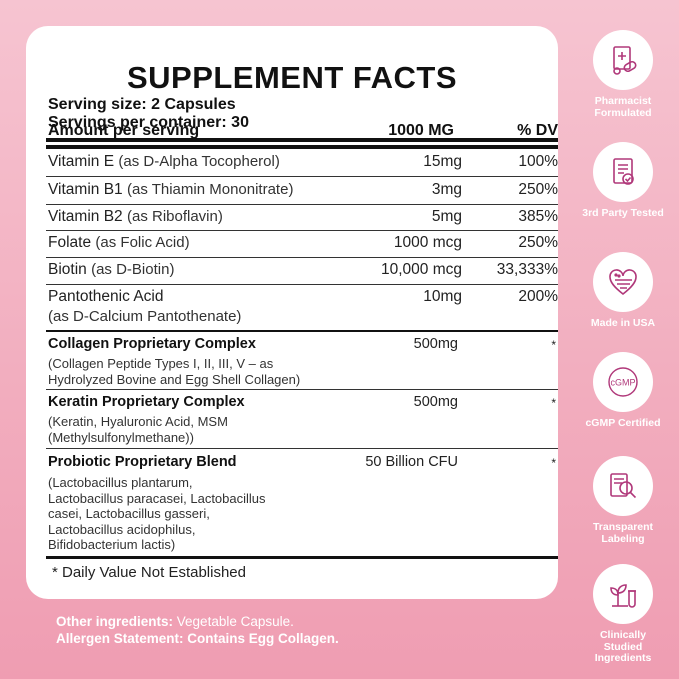 This screenshot has width=679, height=679. Describe the element at coordinates (623, 596) in the screenshot. I see `plant-flask-icon` at that location.